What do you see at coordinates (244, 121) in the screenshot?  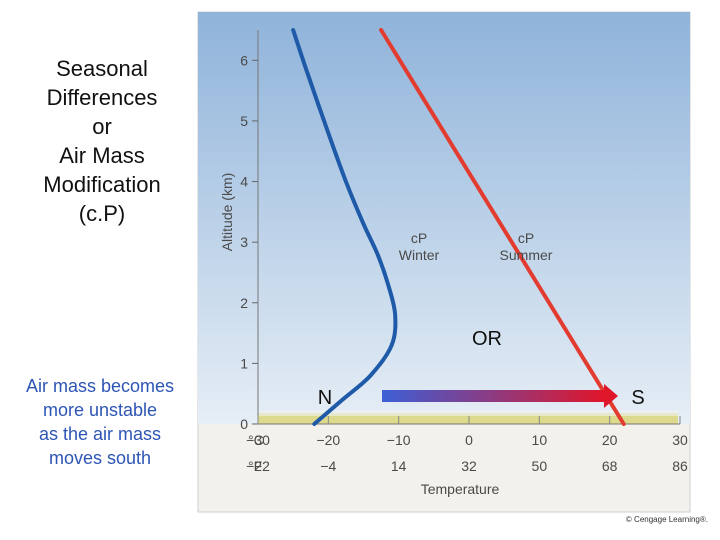 I see `y-tick-label: 5` at bounding box center [244, 121].